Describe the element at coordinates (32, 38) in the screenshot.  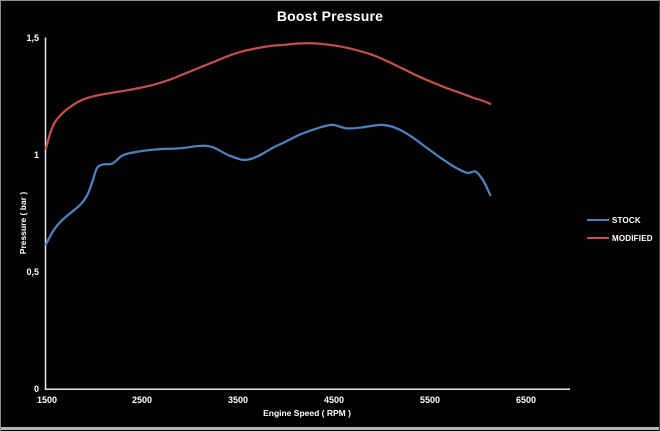
I see `y-tick-label-1-5: 1,5` at that location.